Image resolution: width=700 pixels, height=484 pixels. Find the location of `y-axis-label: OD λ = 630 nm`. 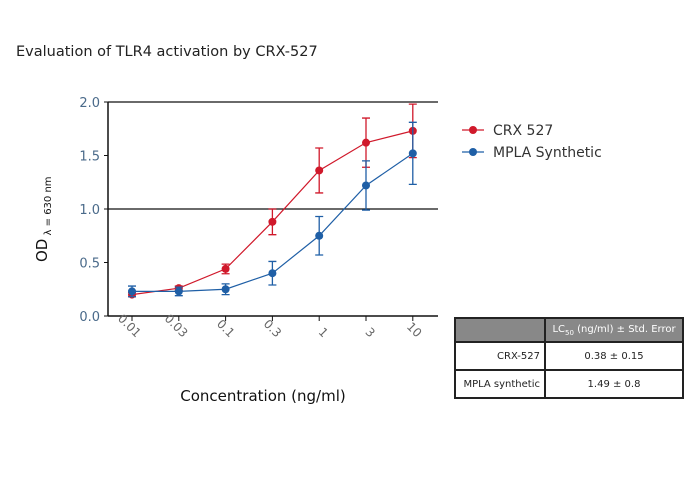

y-axis-label: OD λ = 630 nm is located at coordinates (43, 219).